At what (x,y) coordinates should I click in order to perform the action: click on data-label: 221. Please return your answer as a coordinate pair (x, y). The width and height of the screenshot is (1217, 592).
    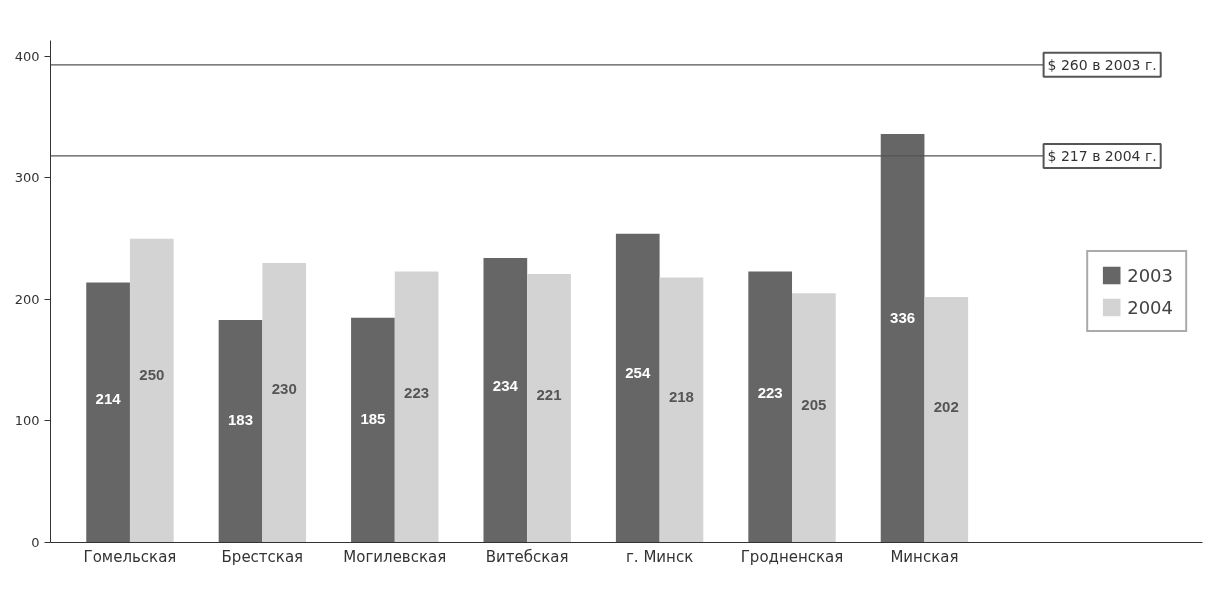
    Looking at the image, I should click on (549, 394).